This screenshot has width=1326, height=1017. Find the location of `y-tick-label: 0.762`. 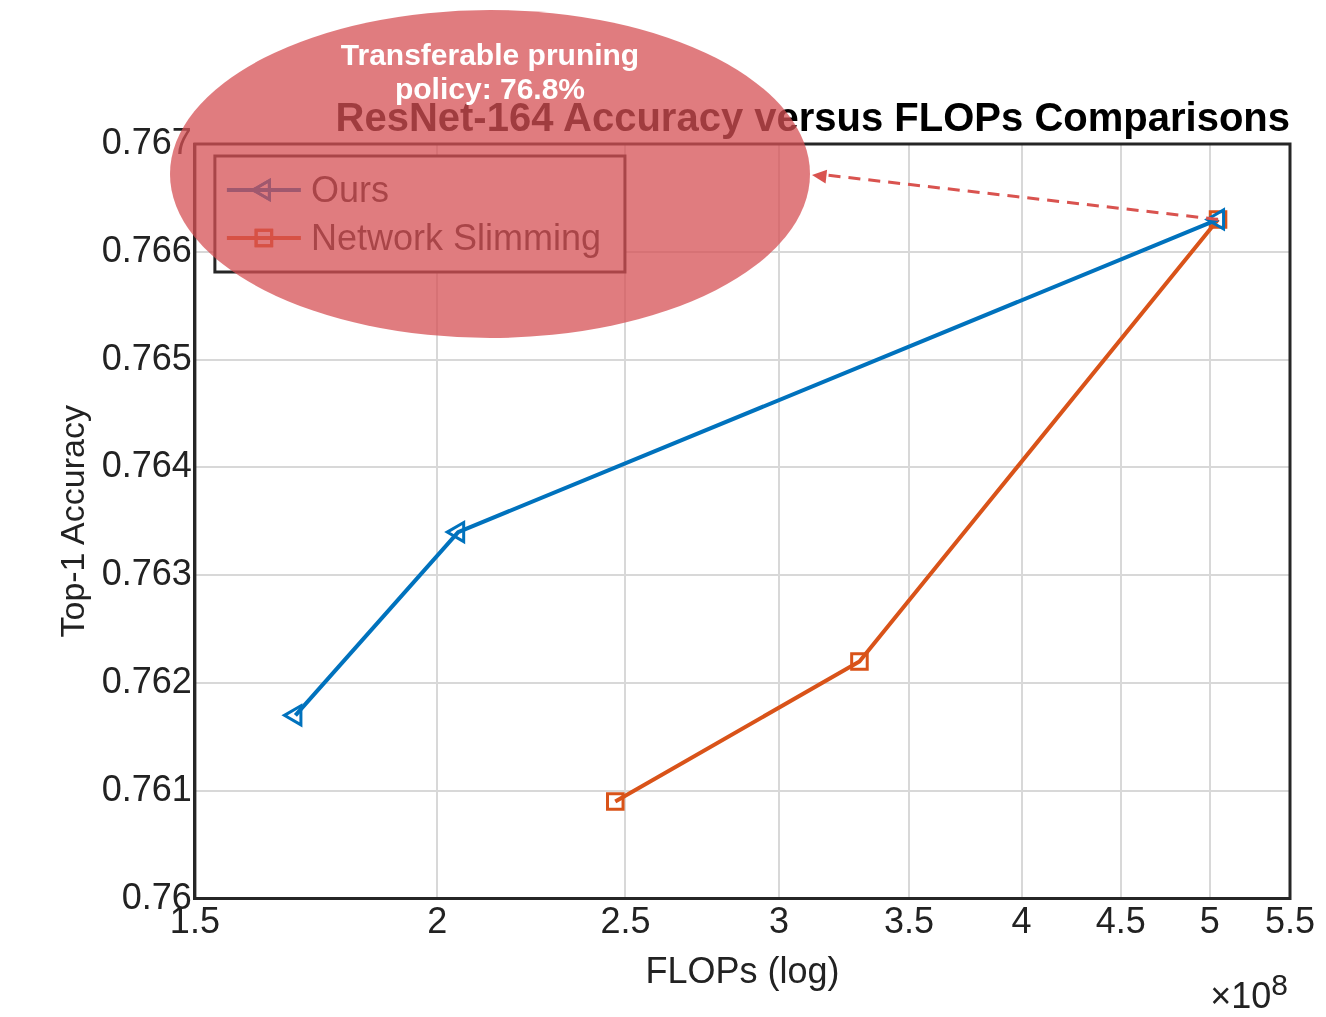

y-tick-label: 0.762 is located at coordinates (146, 680).